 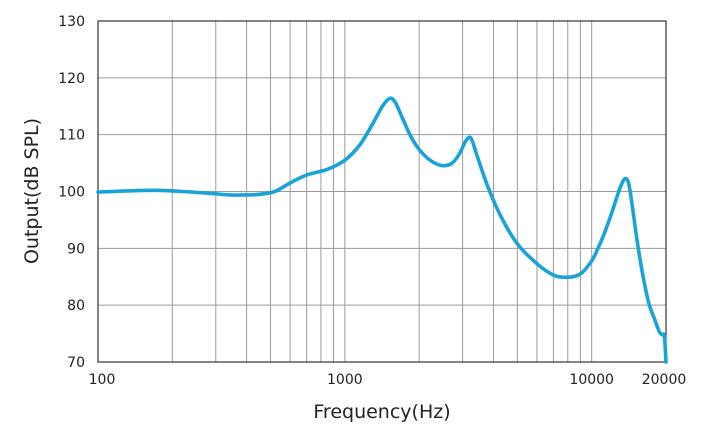 What do you see at coordinates (71, 22) in the screenshot?
I see `y-tick-label: 130` at bounding box center [71, 22].